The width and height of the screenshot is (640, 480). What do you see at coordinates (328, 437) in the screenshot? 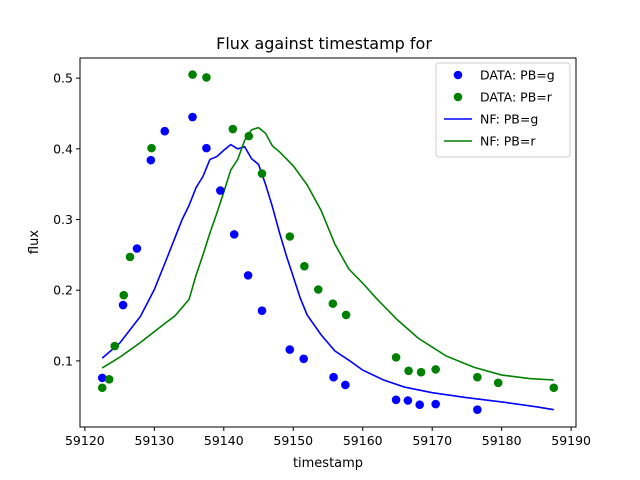
I see `x-axis: 59120 59130 59140 59150 59160 59170 59180 59190` at bounding box center [328, 437].